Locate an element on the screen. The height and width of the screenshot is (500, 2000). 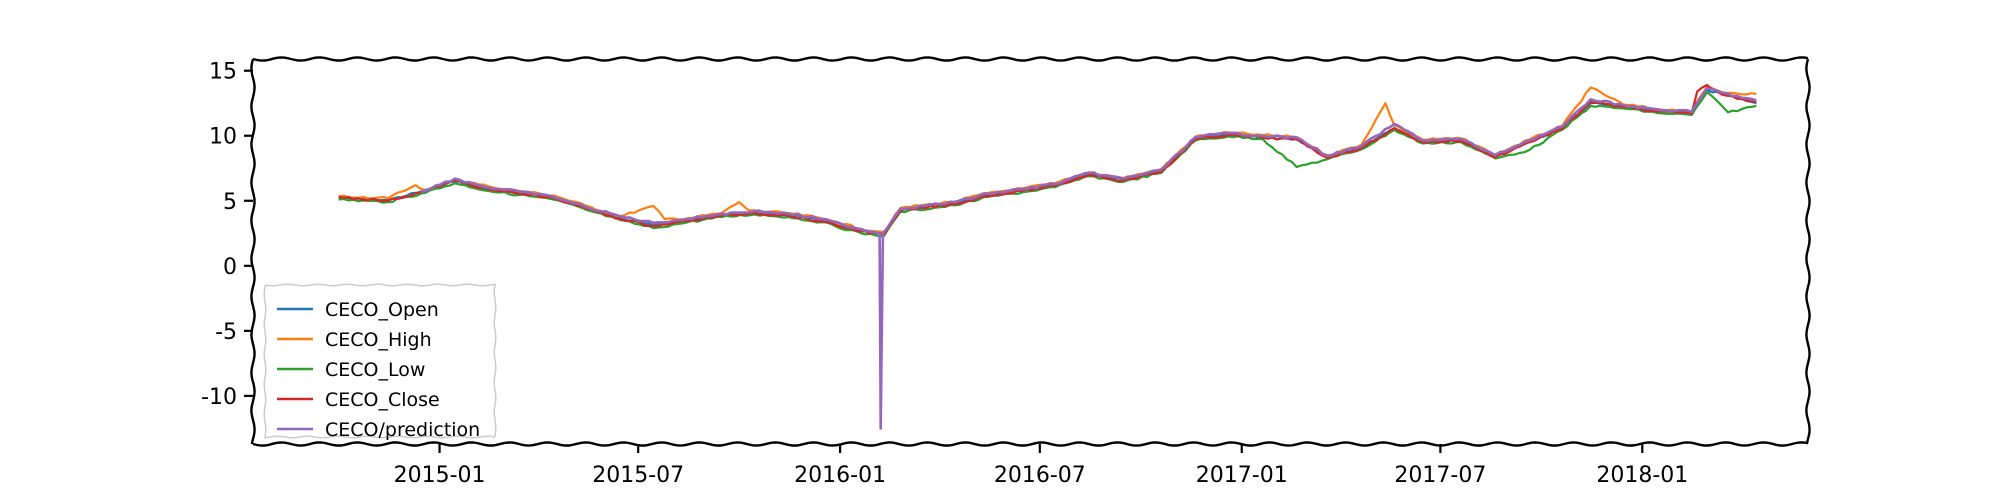
x-tick-label: 2016-01 is located at coordinates (840, 475).